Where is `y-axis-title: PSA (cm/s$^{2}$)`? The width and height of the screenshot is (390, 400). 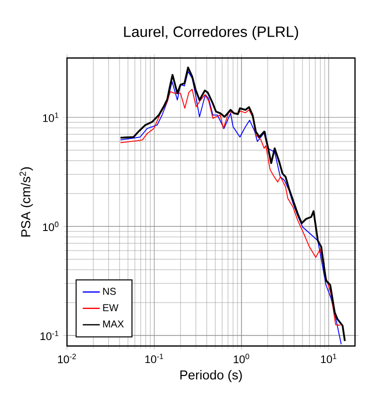
y-axis-title: PSA (cm/s$^{2}$) is located at coordinates (26, 201).